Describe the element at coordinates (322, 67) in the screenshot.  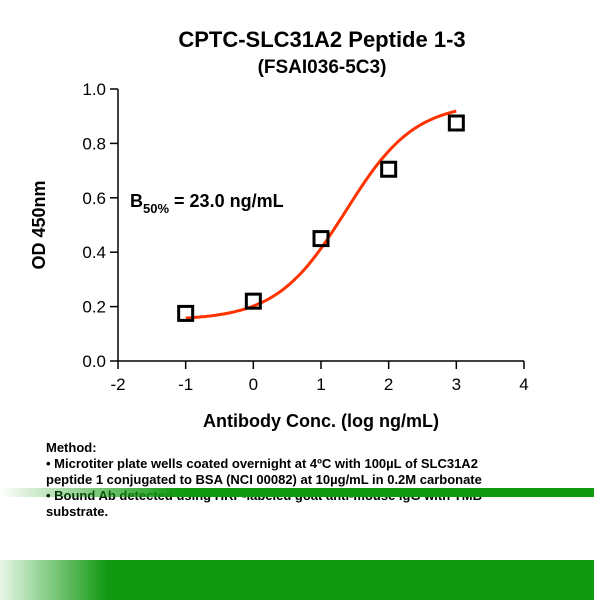
I see `chart-subtitle: (FSAI036-5C3)` at that location.